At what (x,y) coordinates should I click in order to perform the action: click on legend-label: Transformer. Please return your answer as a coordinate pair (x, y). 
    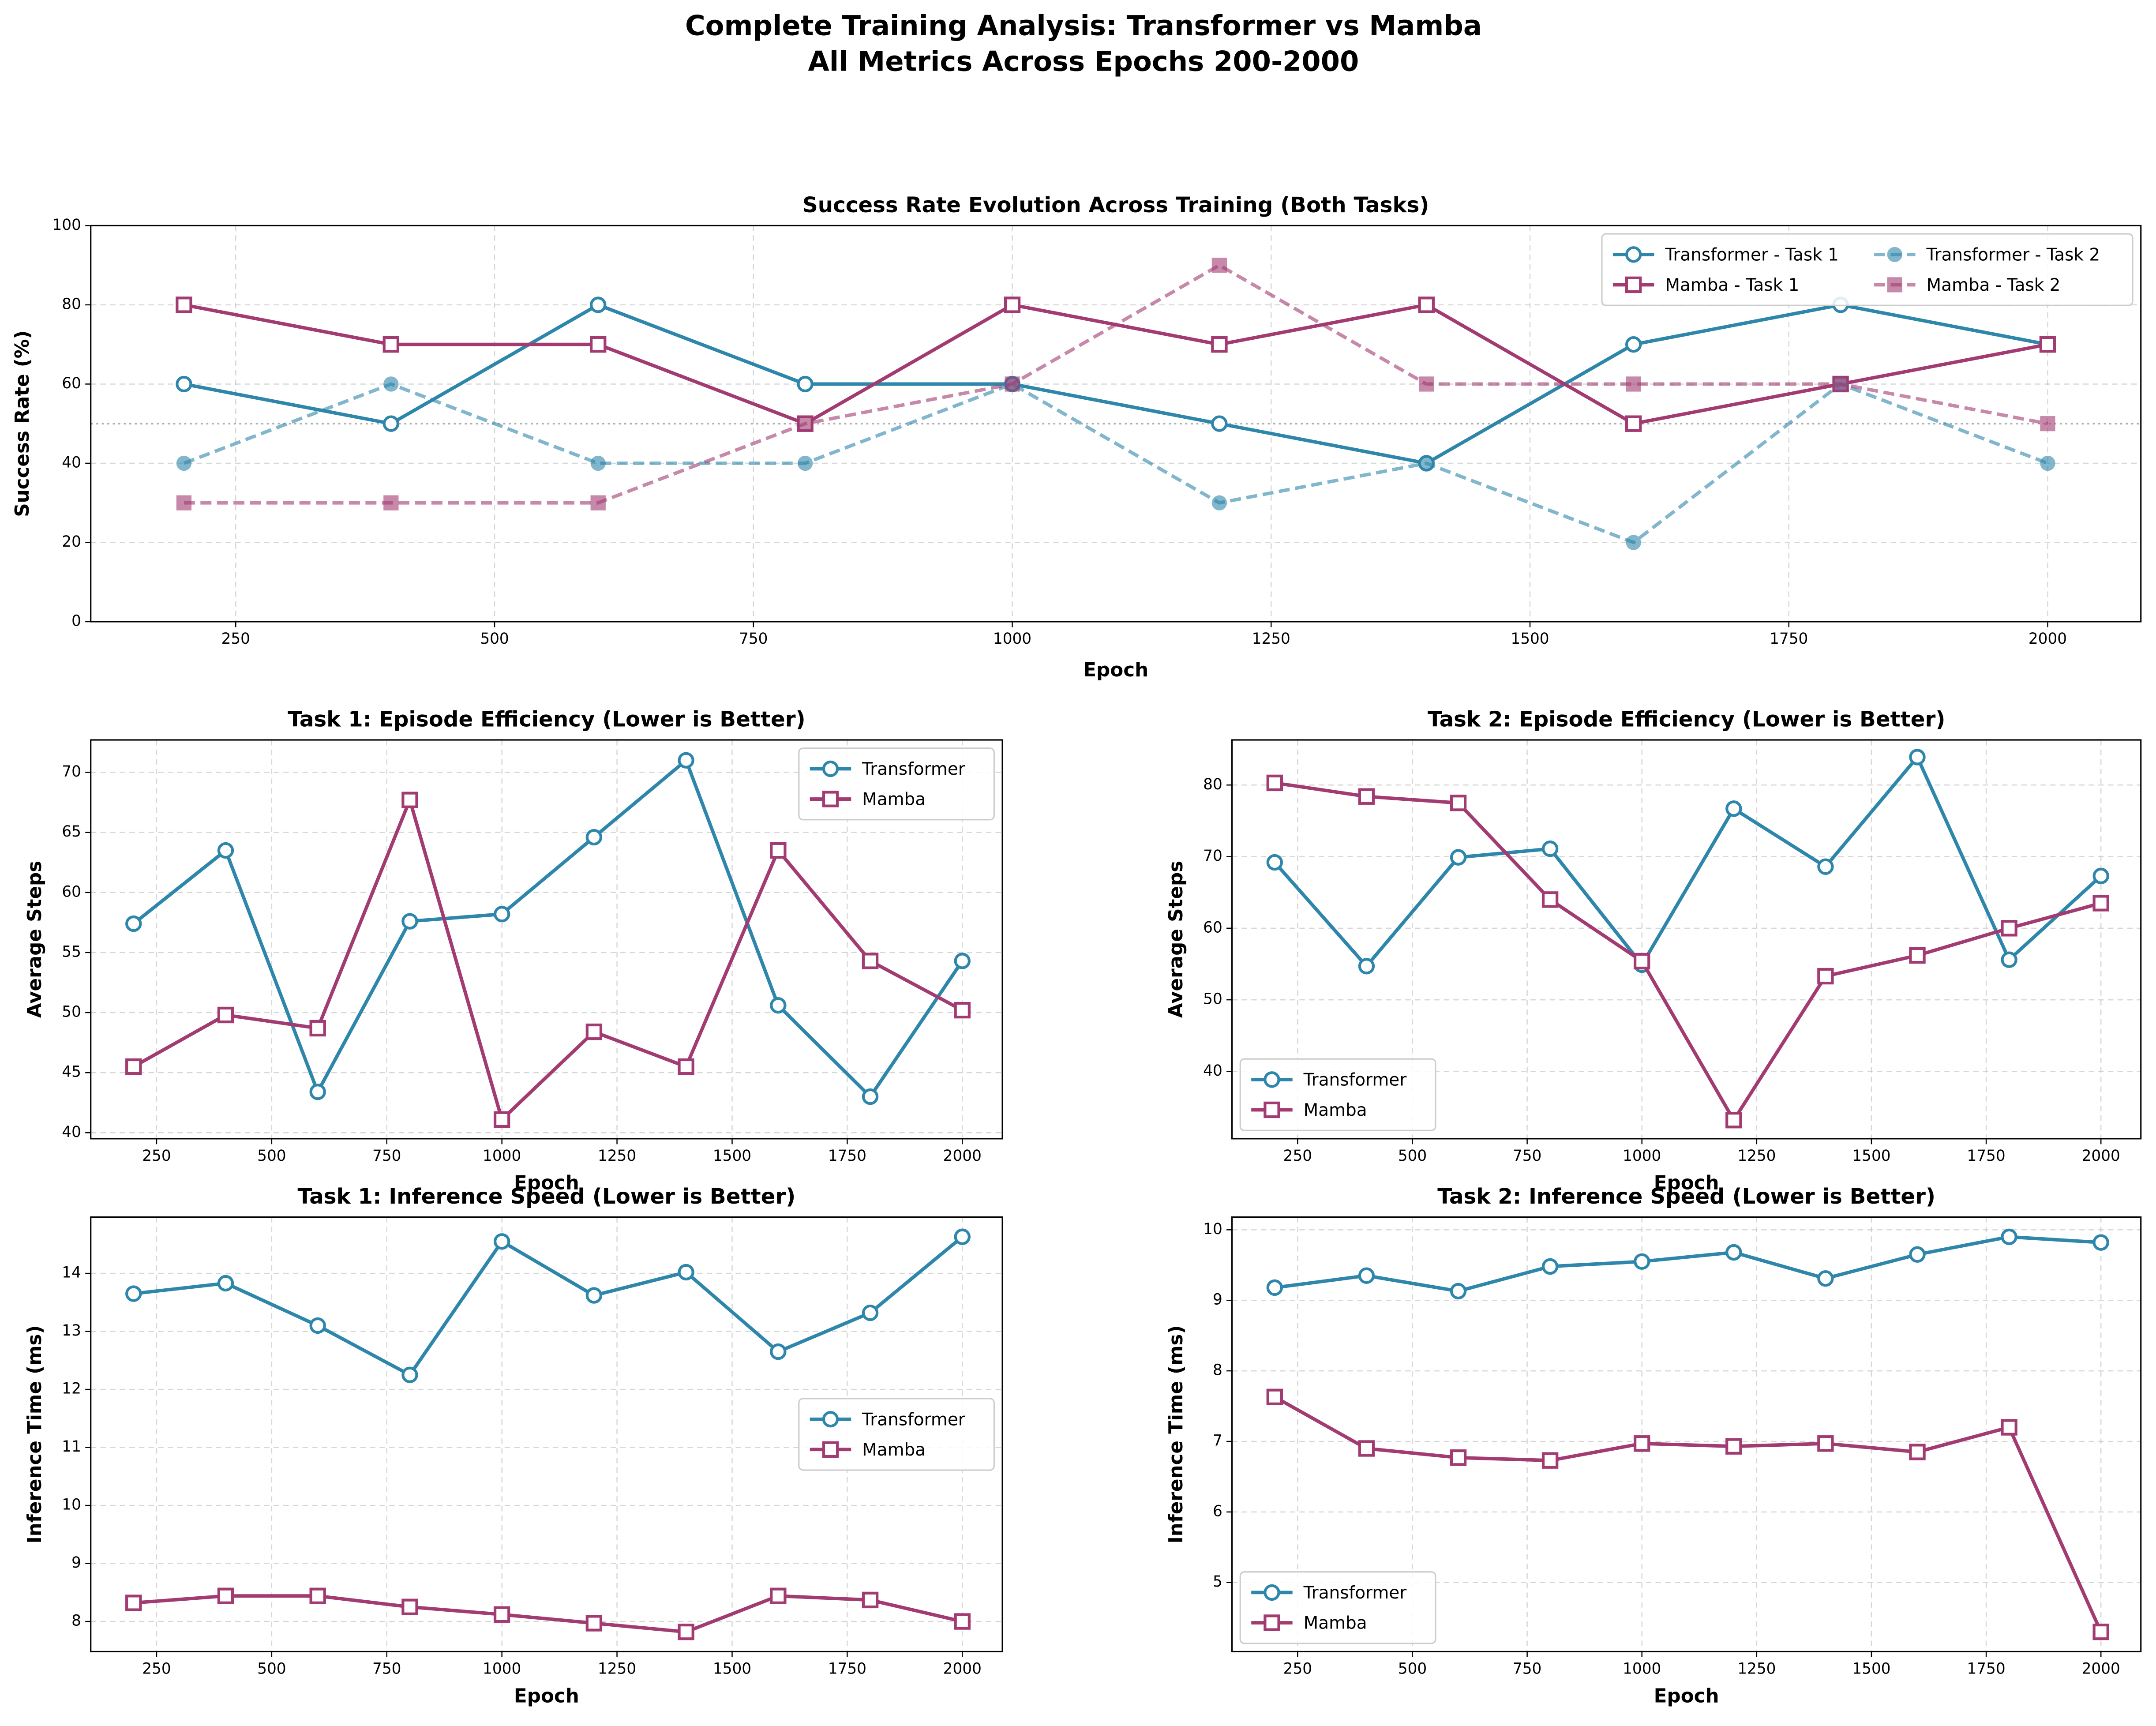
    Looking at the image, I should click on (914, 1420).